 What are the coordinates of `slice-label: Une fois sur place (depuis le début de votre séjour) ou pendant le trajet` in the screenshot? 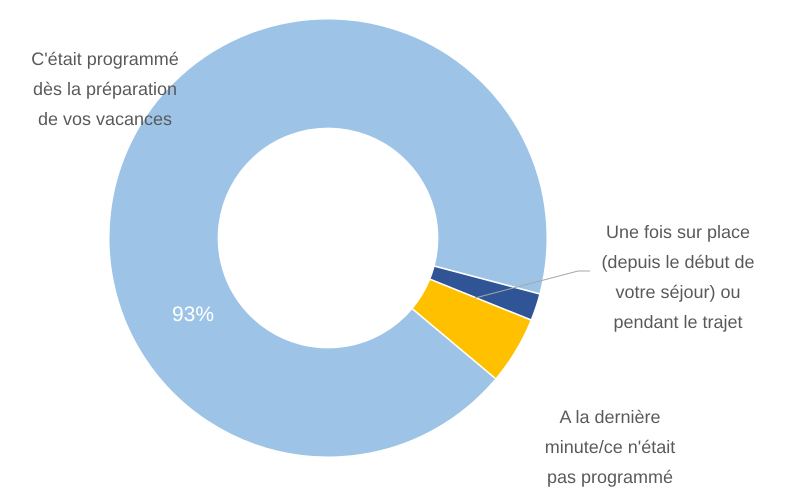 It's located at (678, 277).